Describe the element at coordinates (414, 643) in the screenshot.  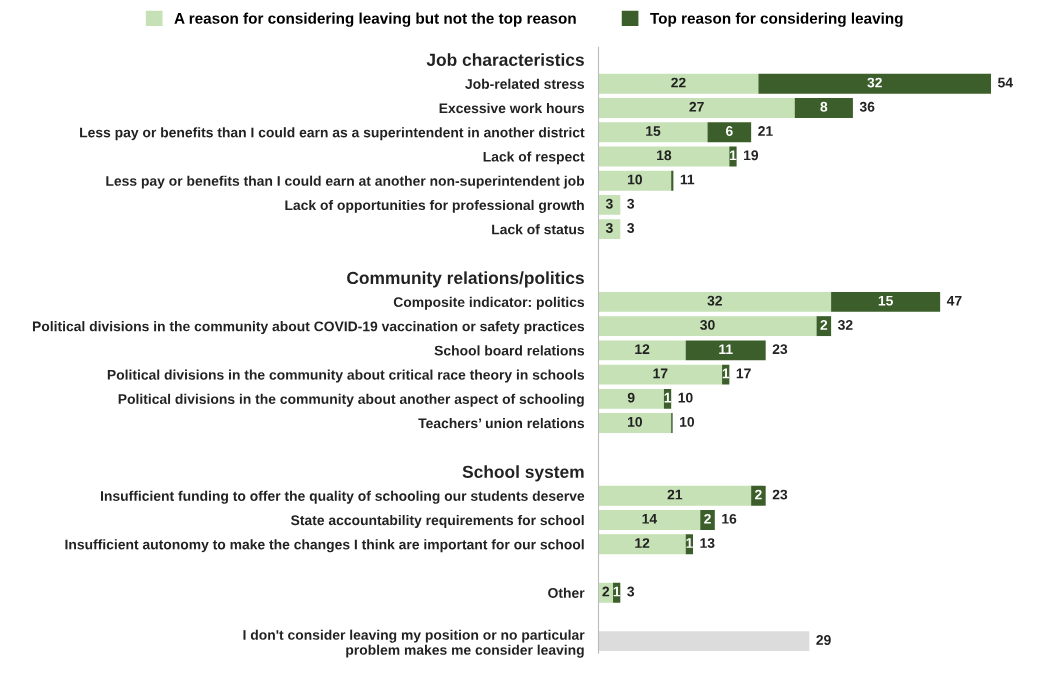
I see `y-tick-label: I don't consider leaving my position or no particular problem makes me consider leaving` at that location.